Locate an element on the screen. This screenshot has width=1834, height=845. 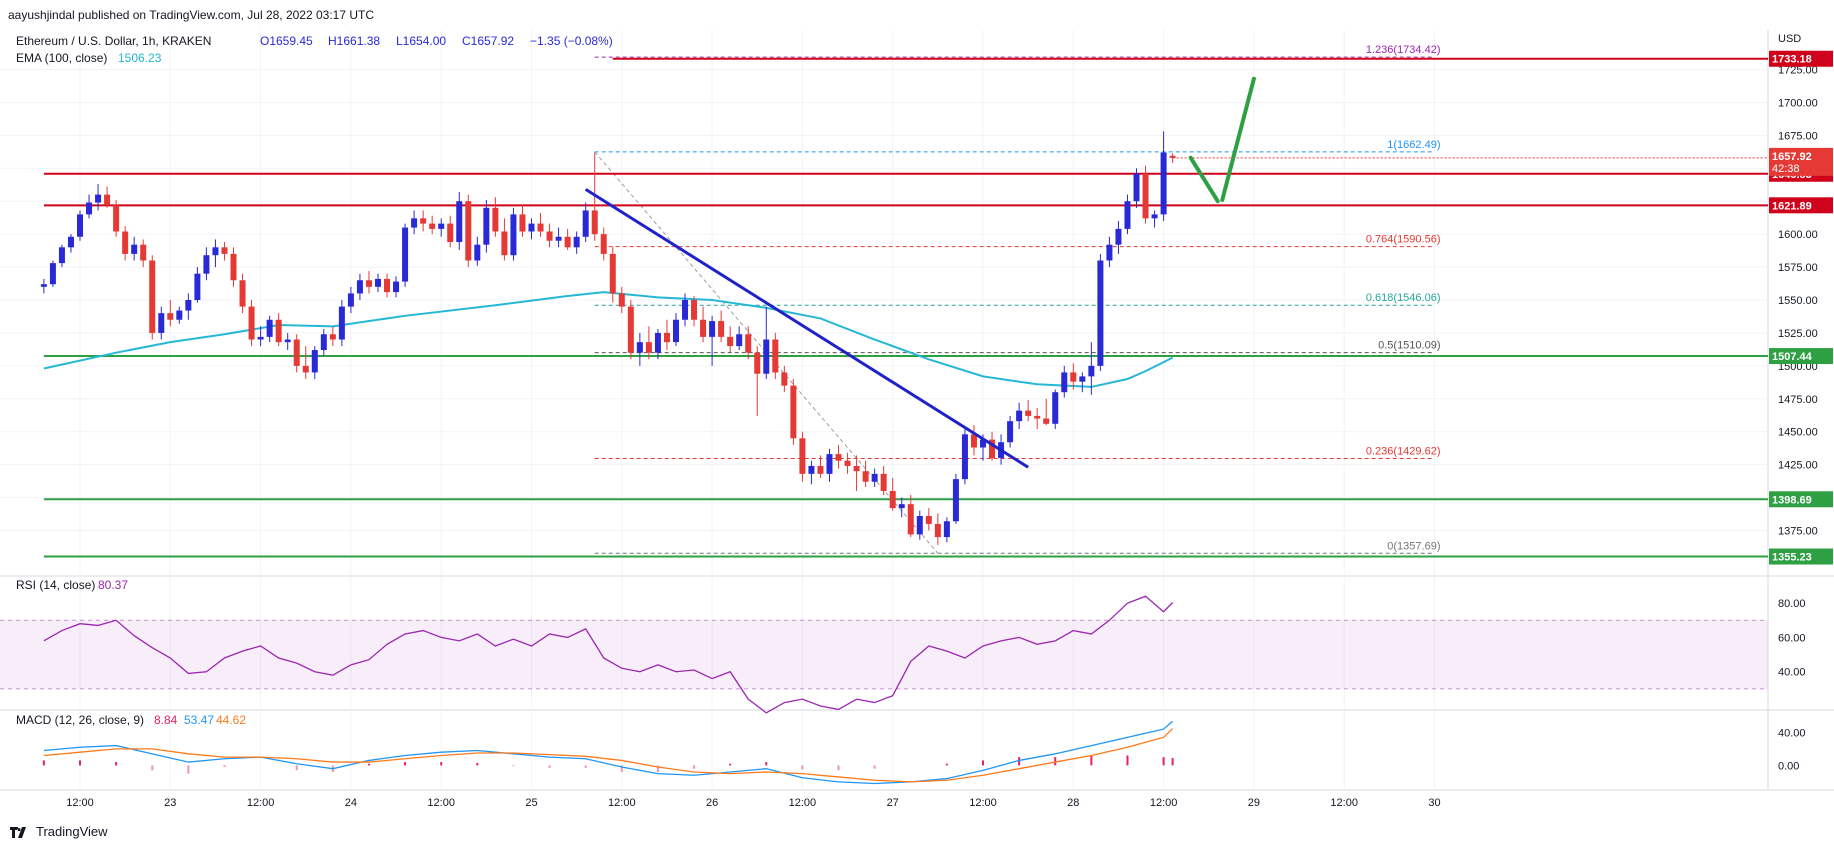
fib-level-label: 1(1662.49) is located at coordinates (1413, 145).